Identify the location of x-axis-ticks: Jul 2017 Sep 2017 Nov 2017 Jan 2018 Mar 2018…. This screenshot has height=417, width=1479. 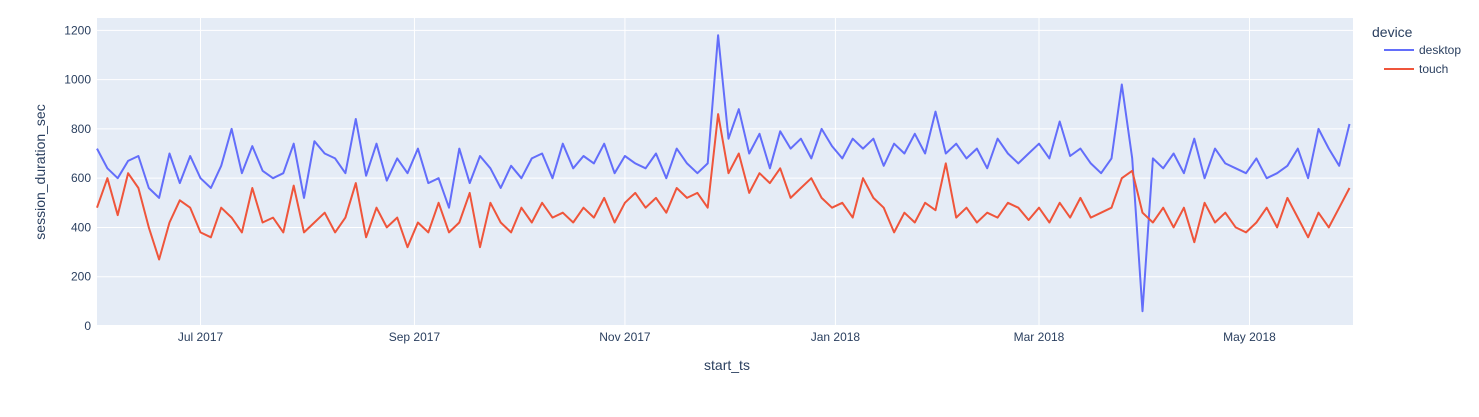
(727, 337).